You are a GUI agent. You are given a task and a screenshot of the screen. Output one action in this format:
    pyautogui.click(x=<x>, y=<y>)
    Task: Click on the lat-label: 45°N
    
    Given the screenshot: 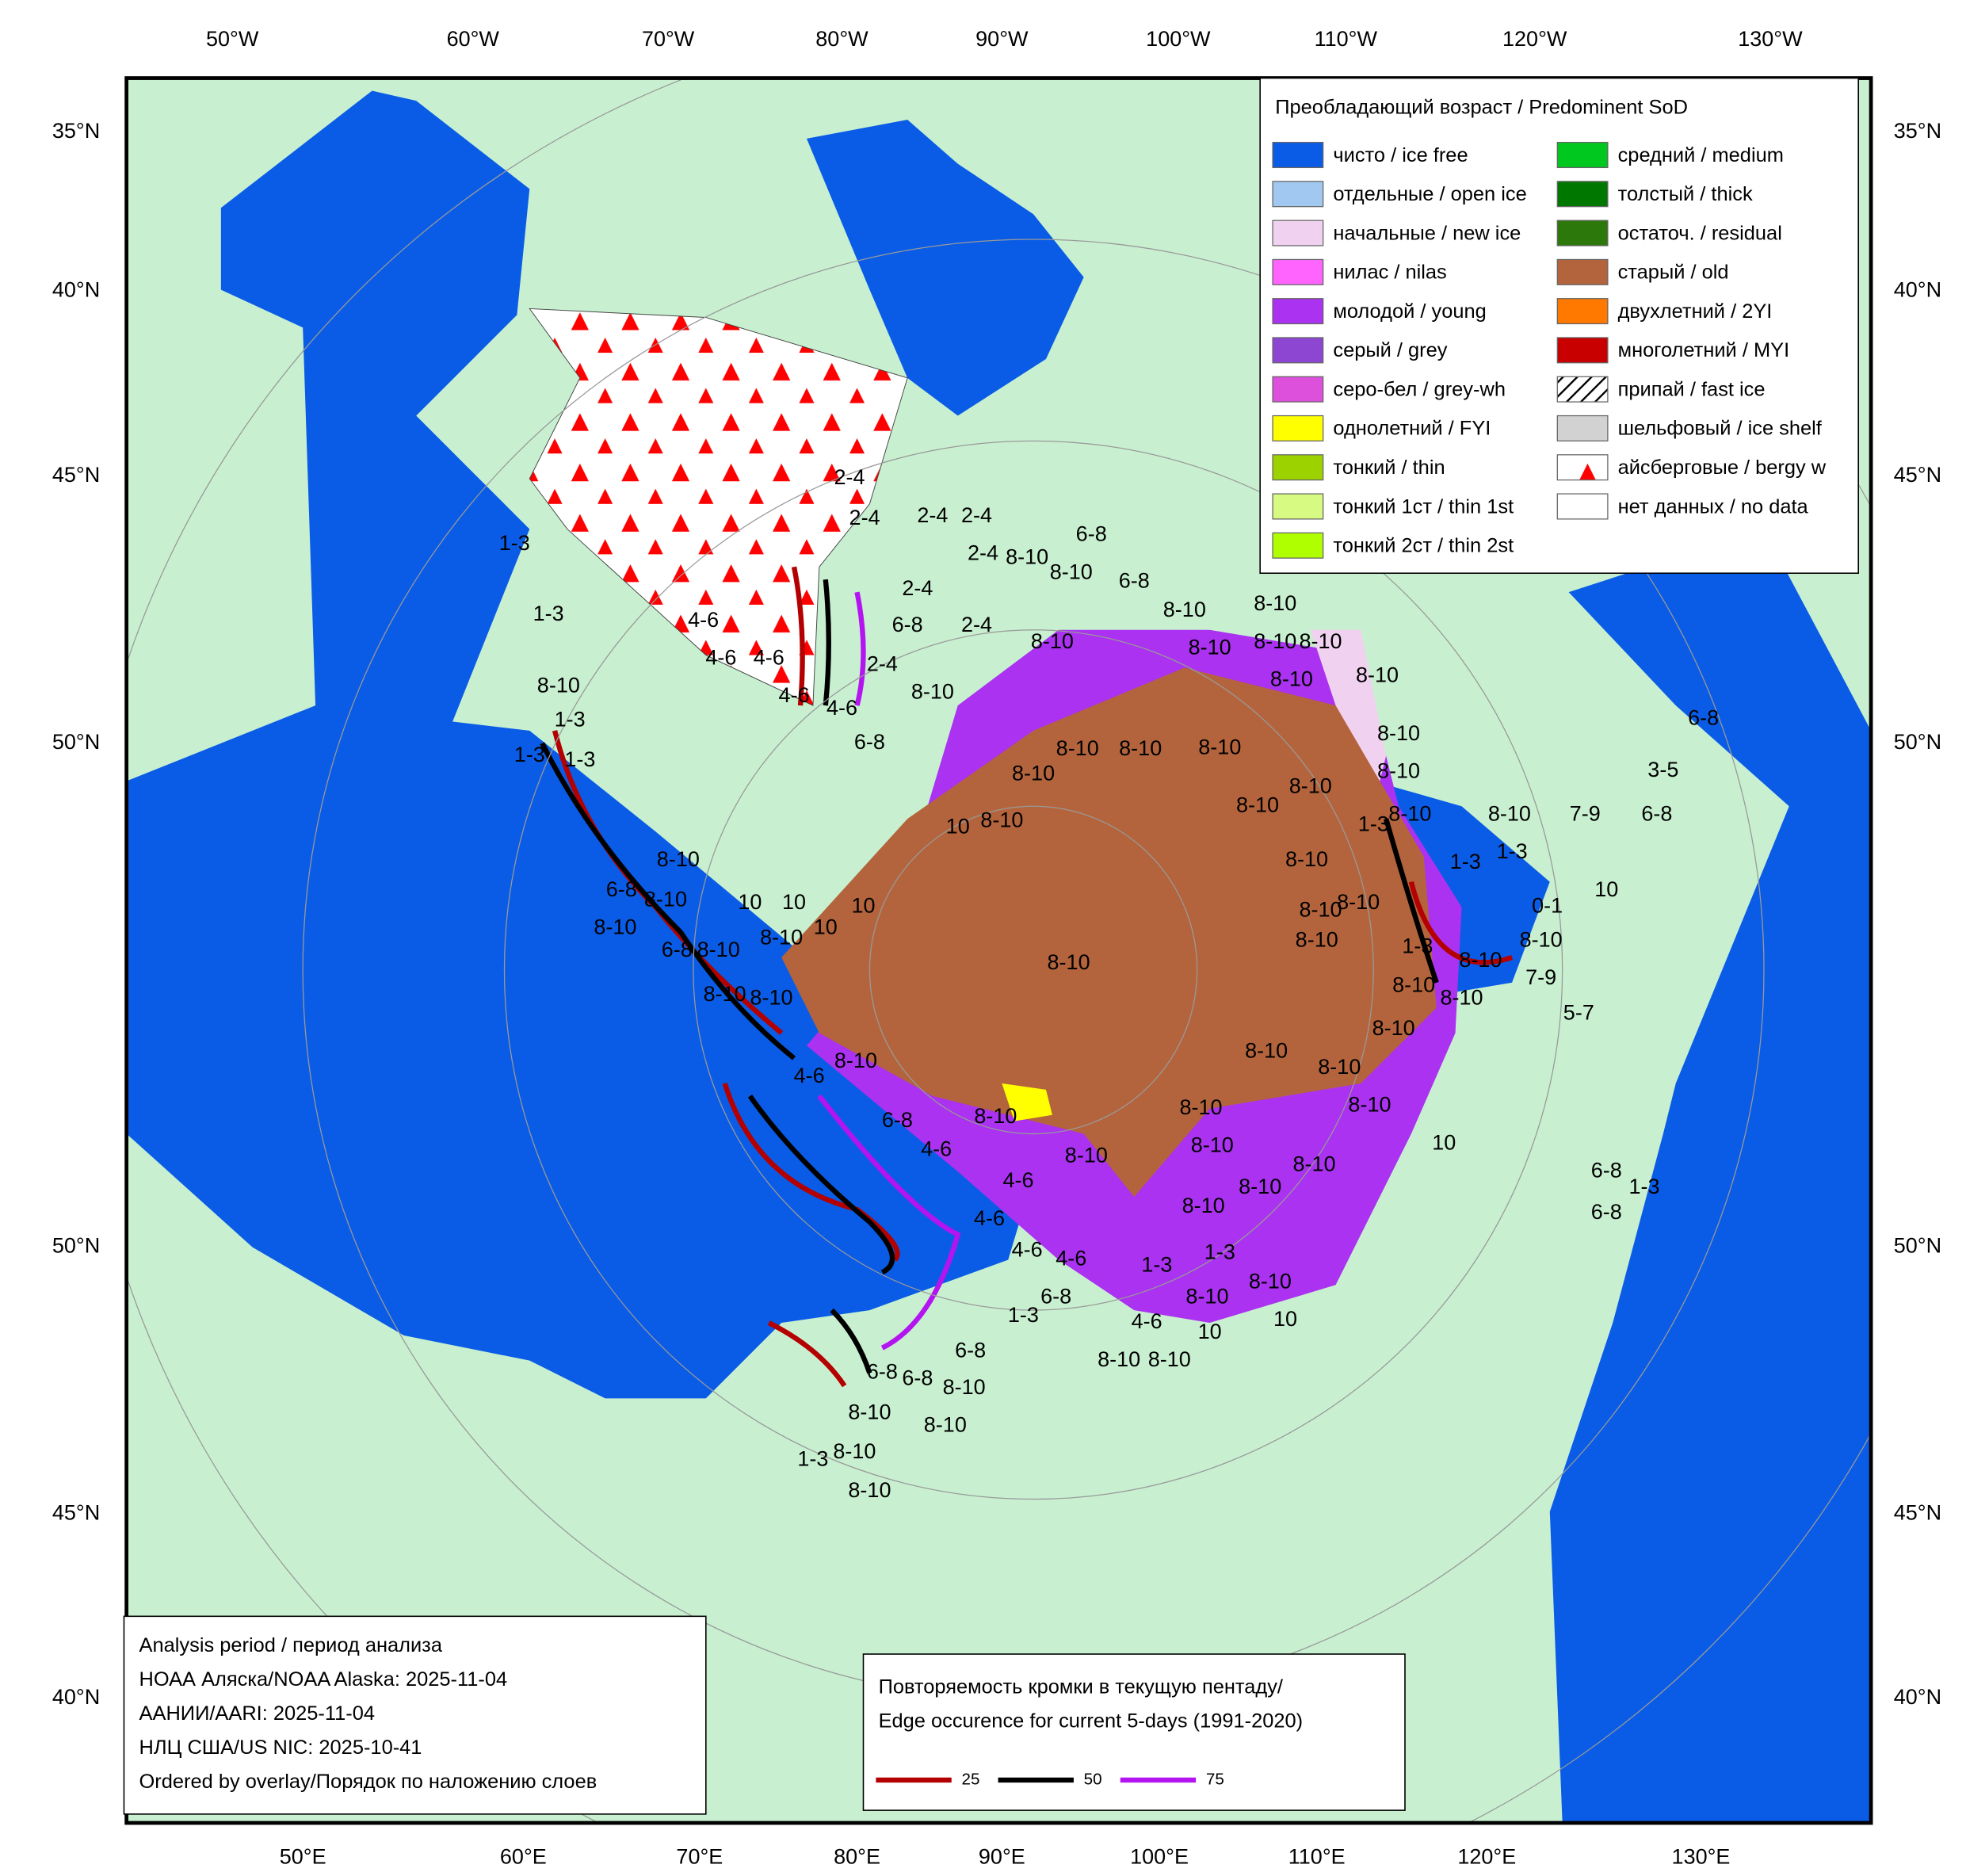 What is the action you would take?
    pyautogui.click(x=76, y=475)
    